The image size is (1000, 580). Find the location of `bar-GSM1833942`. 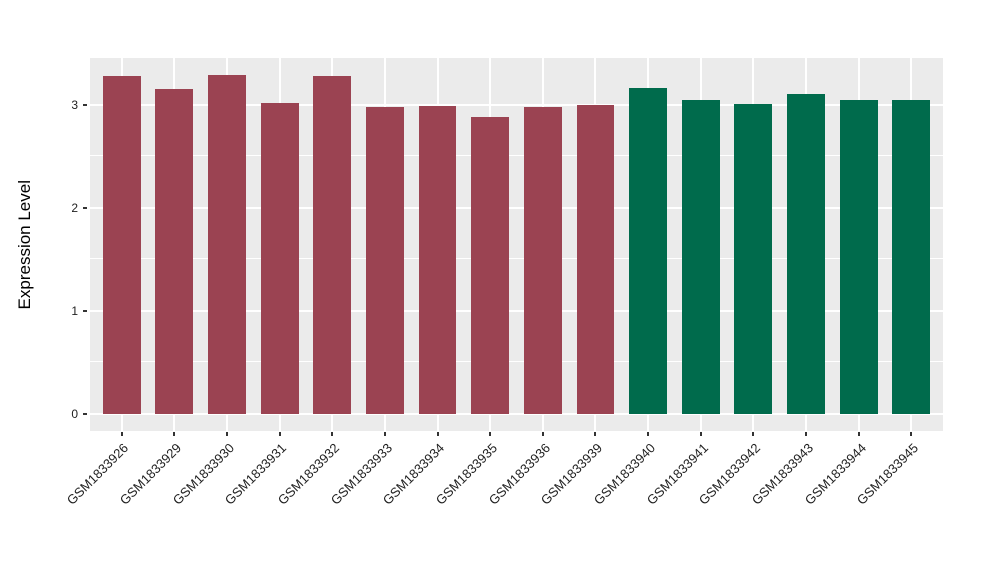

bar-GSM1833942 is located at coordinates (753, 258).